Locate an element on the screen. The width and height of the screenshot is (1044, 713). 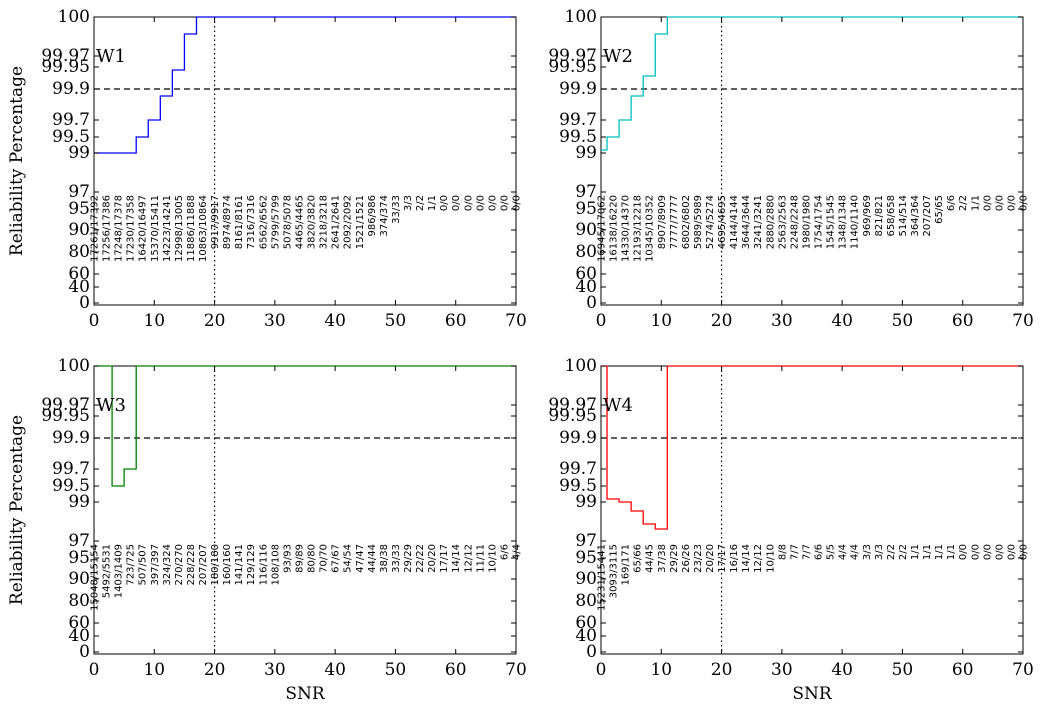
x-tick-label: 10 is located at coordinates (661, 670).